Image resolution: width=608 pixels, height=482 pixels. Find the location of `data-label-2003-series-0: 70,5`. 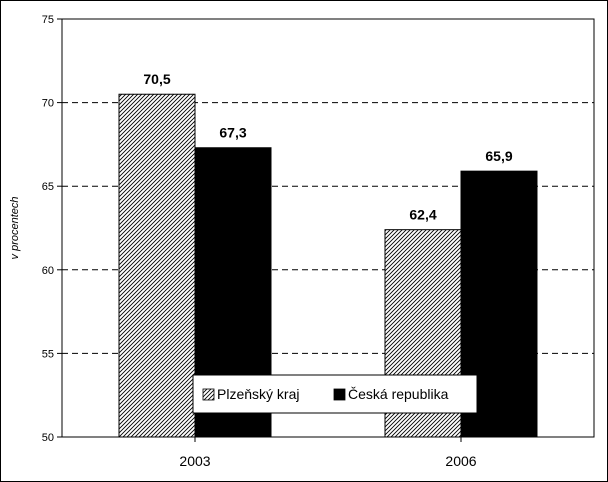

data-label-2003-series-0: 70,5 is located at coordinates (156, 79).